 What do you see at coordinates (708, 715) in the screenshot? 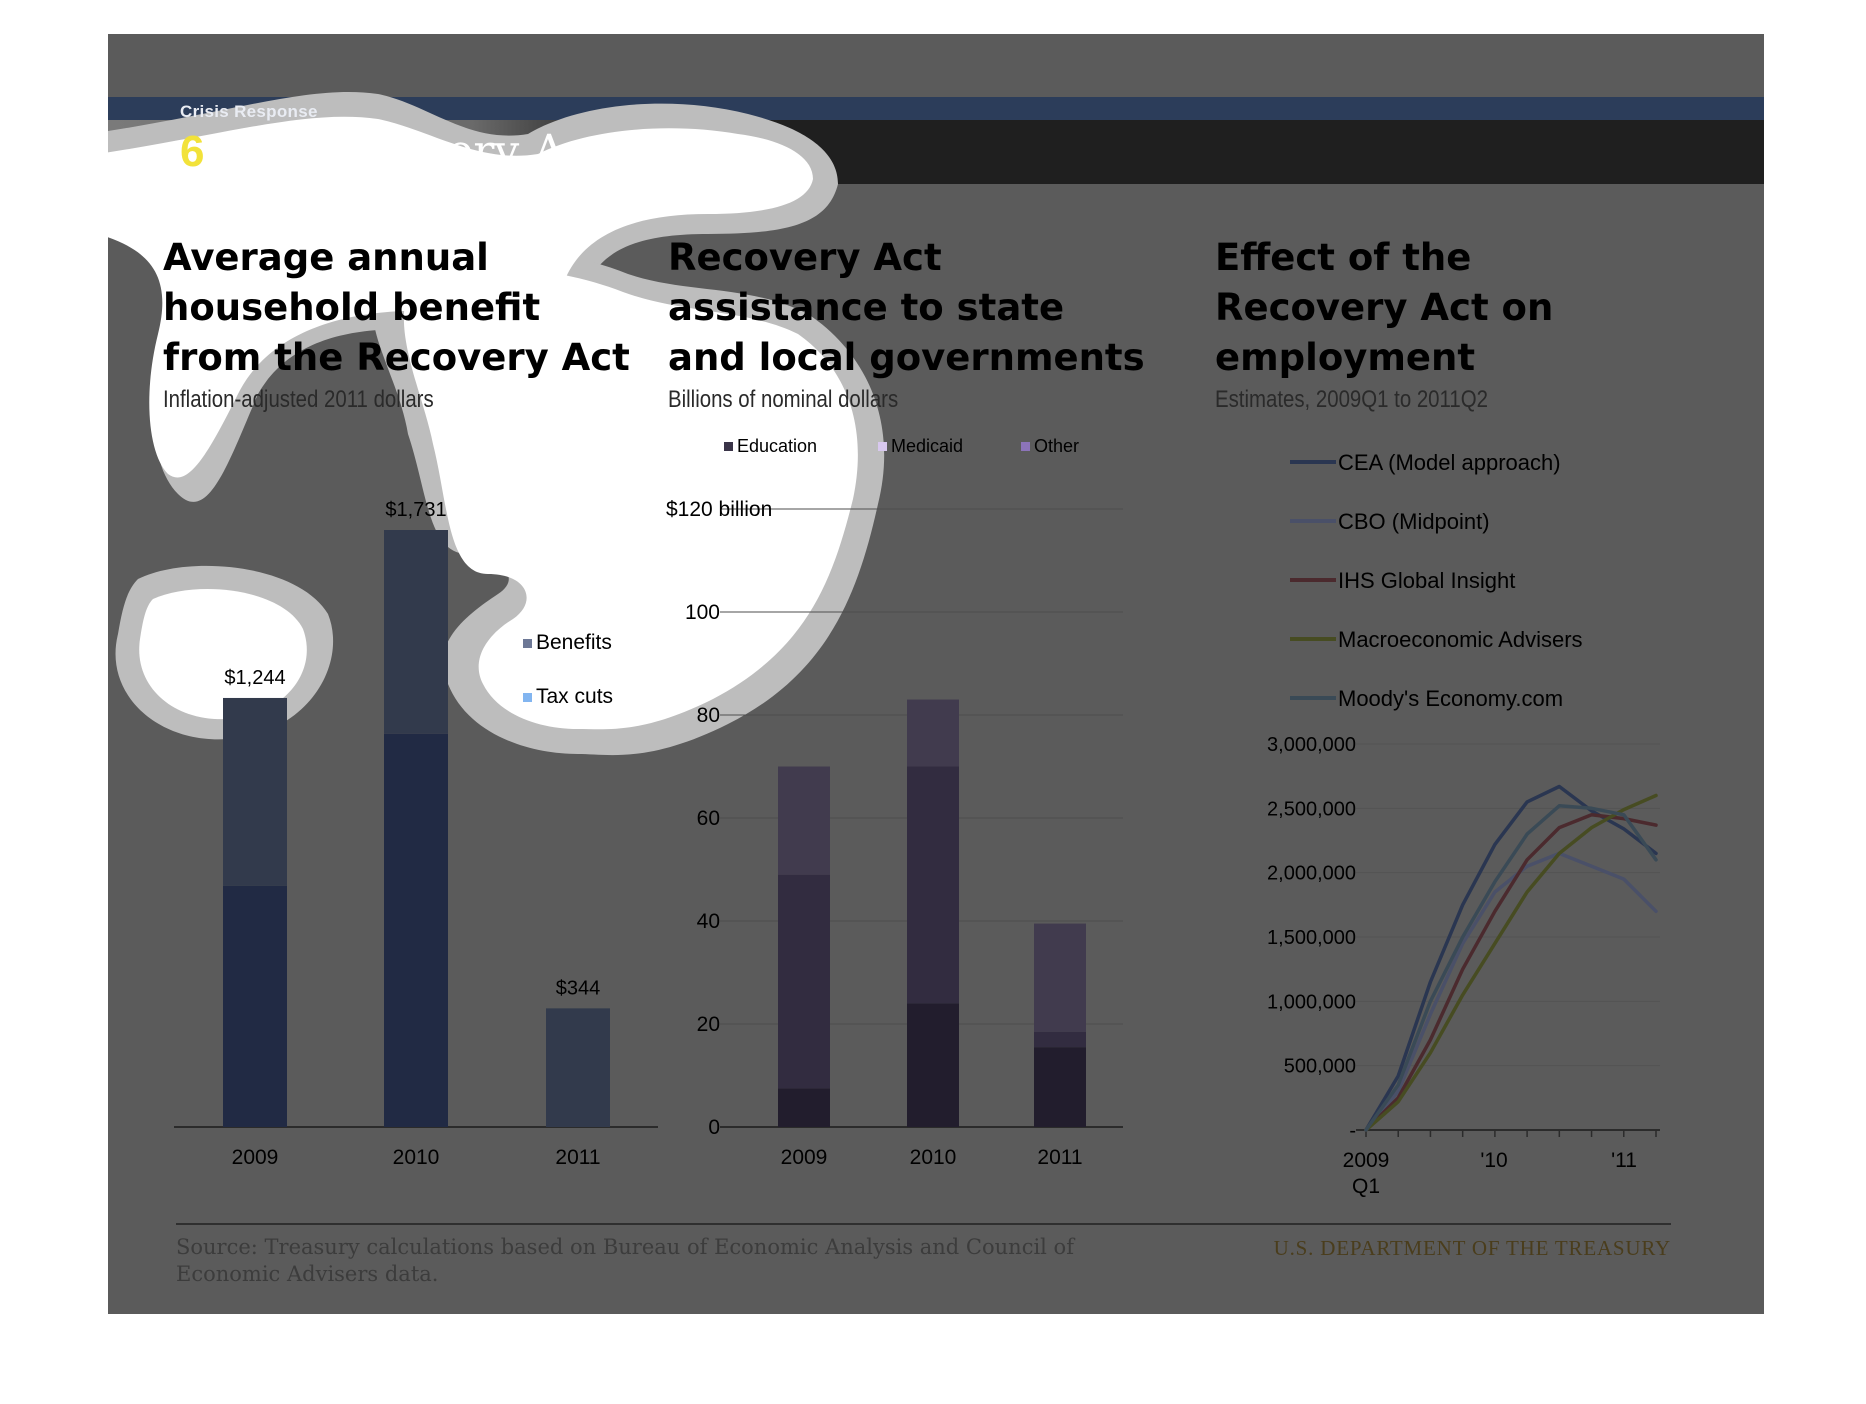
I see `chart2-y-tick-80: 80` at bounding box center [708, 715].